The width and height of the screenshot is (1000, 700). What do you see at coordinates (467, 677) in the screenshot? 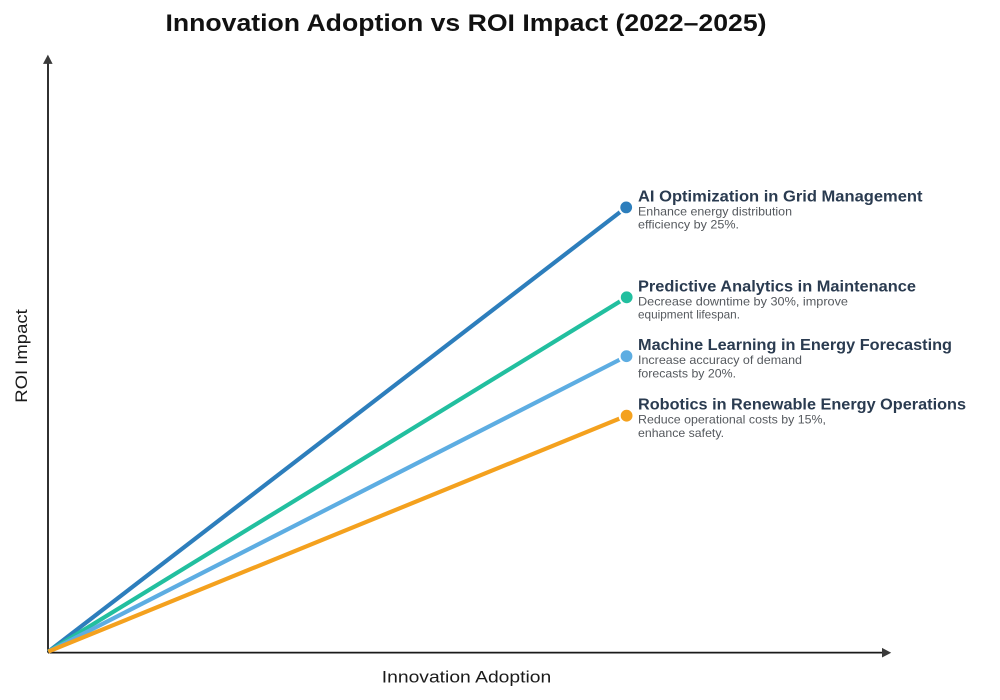
I see `svg-text: Innovation Adoption` at bounding box center [467, 677].